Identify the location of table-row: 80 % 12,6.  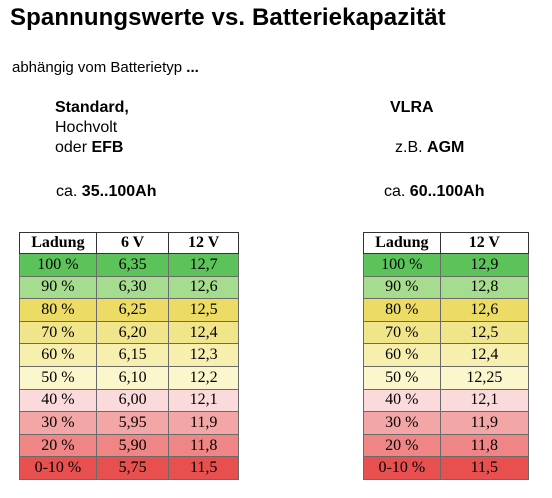
(446, 310).